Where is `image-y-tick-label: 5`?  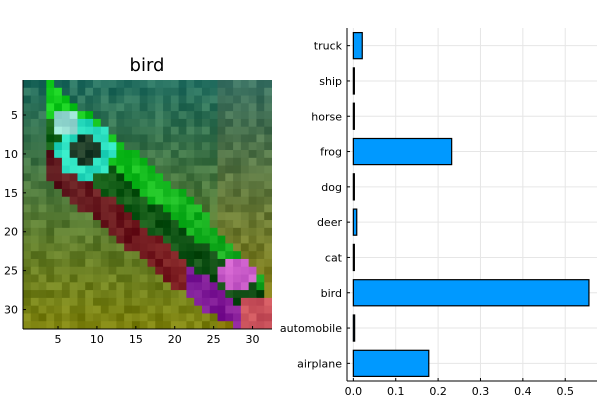
image-y-tick-label: 5 is located at coordinates (14, 115).